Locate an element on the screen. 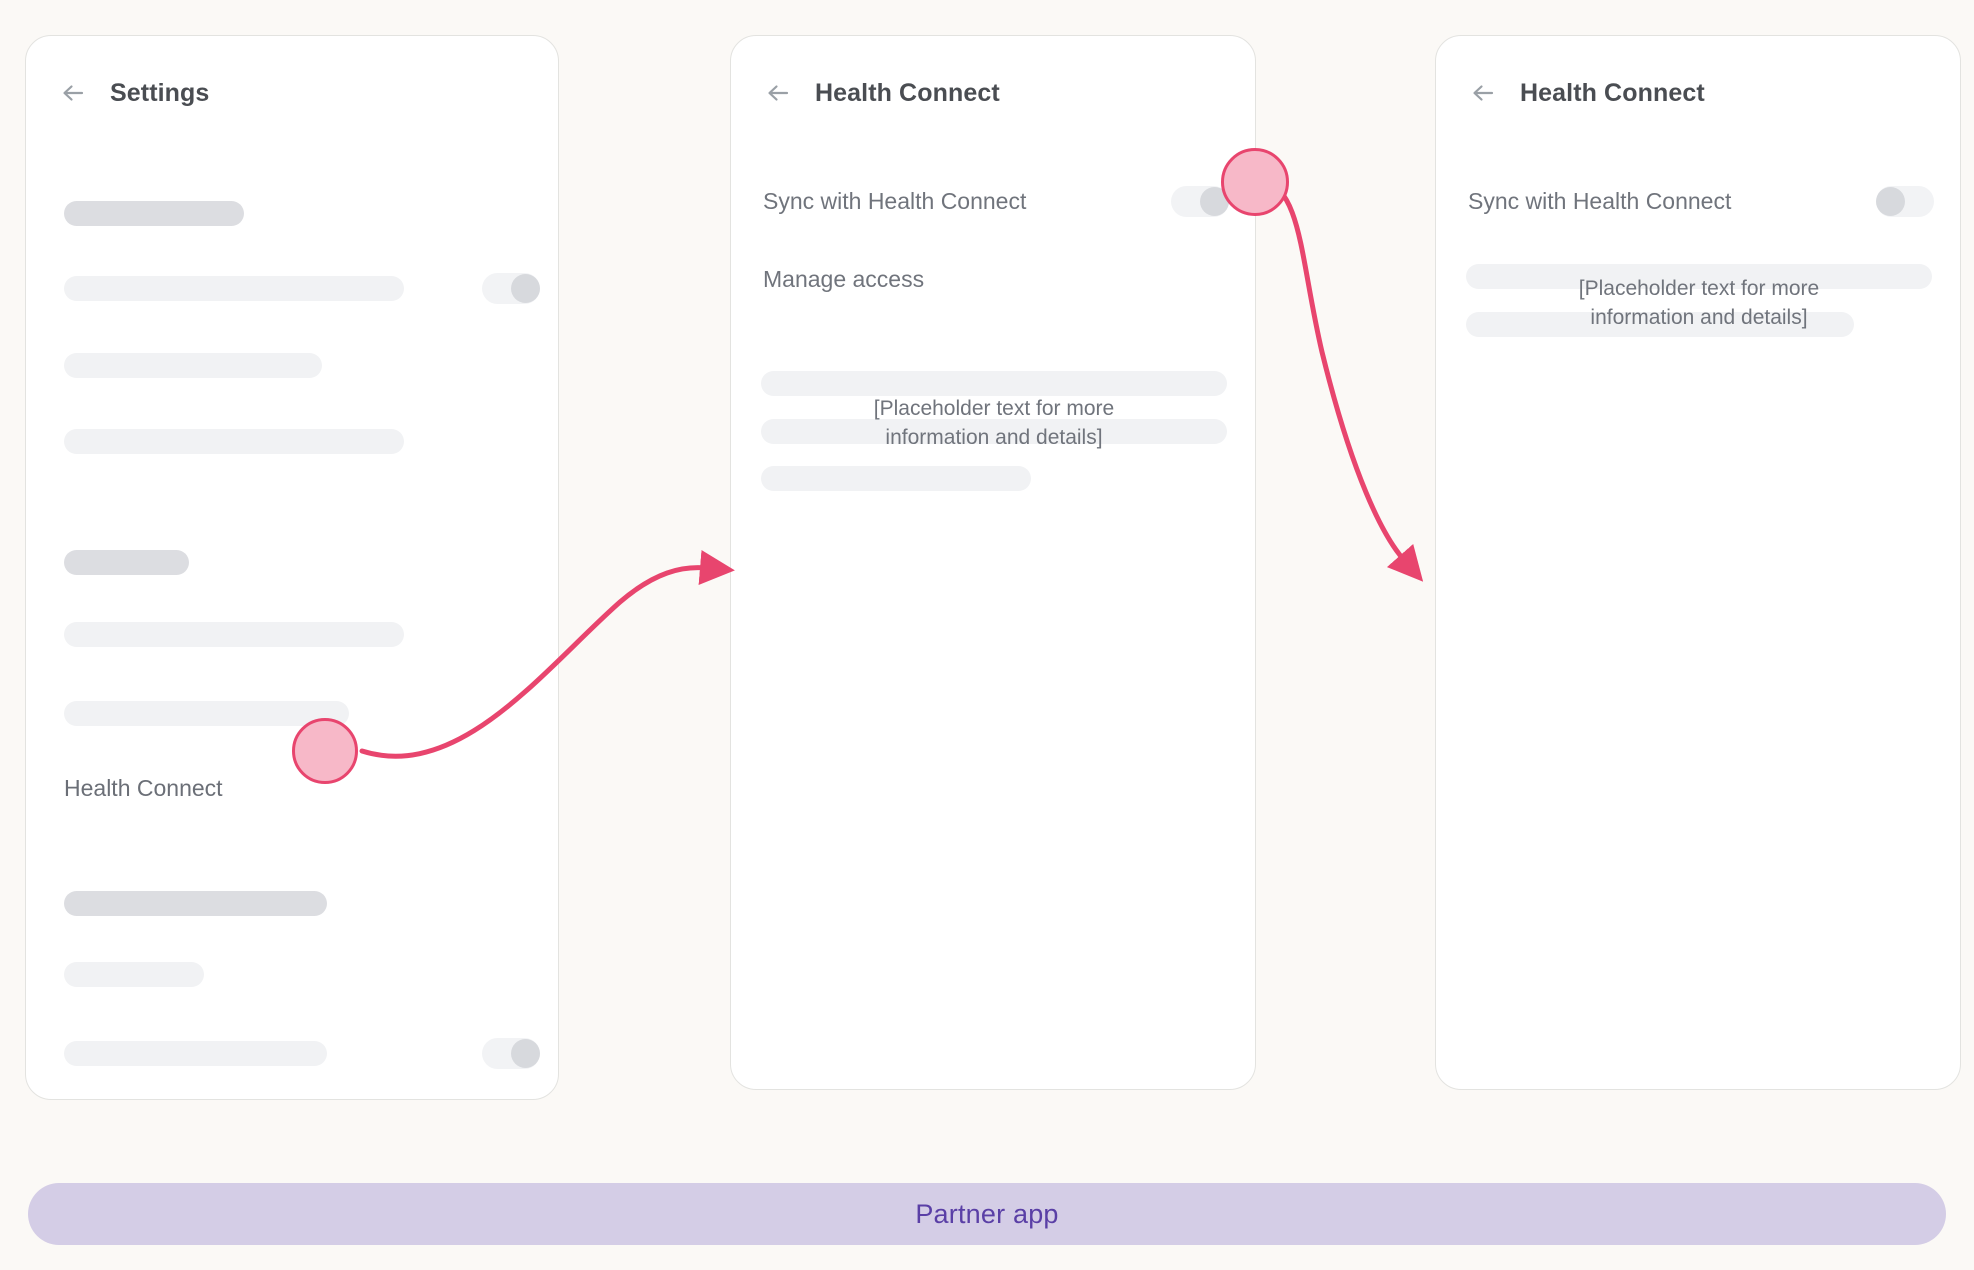 The image size is (1974, 1270). page-title: Settings is located at coordinates (160, 92).